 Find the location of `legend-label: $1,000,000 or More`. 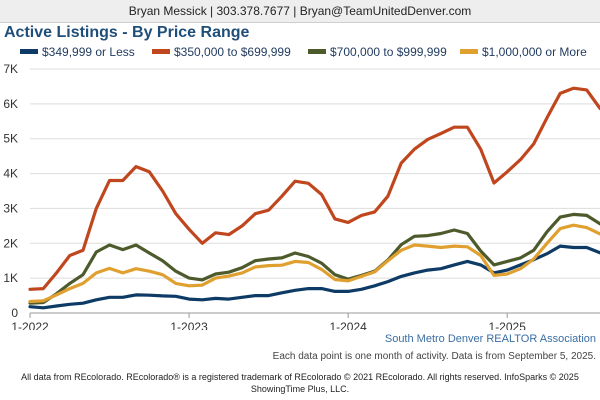

legend-label: $1,000,000 or More is located at coordinates (534, 52).